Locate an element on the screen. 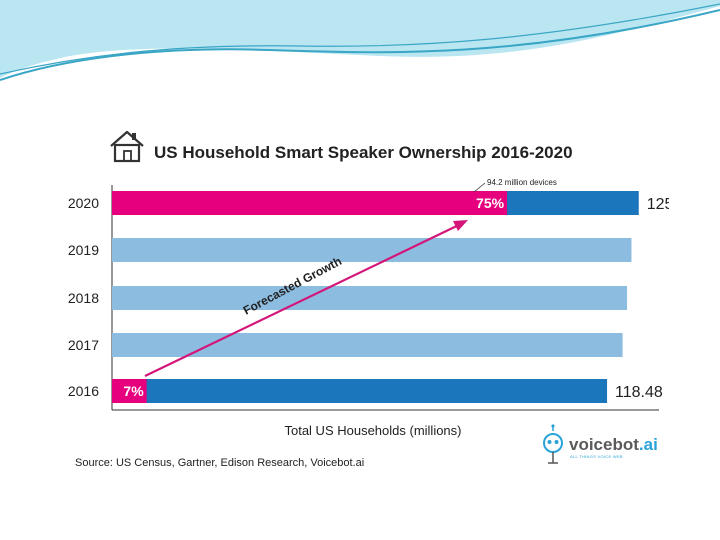 The width and height of the screenshot is (720, 540). bar-2019 is located at coordinates (372, 250).